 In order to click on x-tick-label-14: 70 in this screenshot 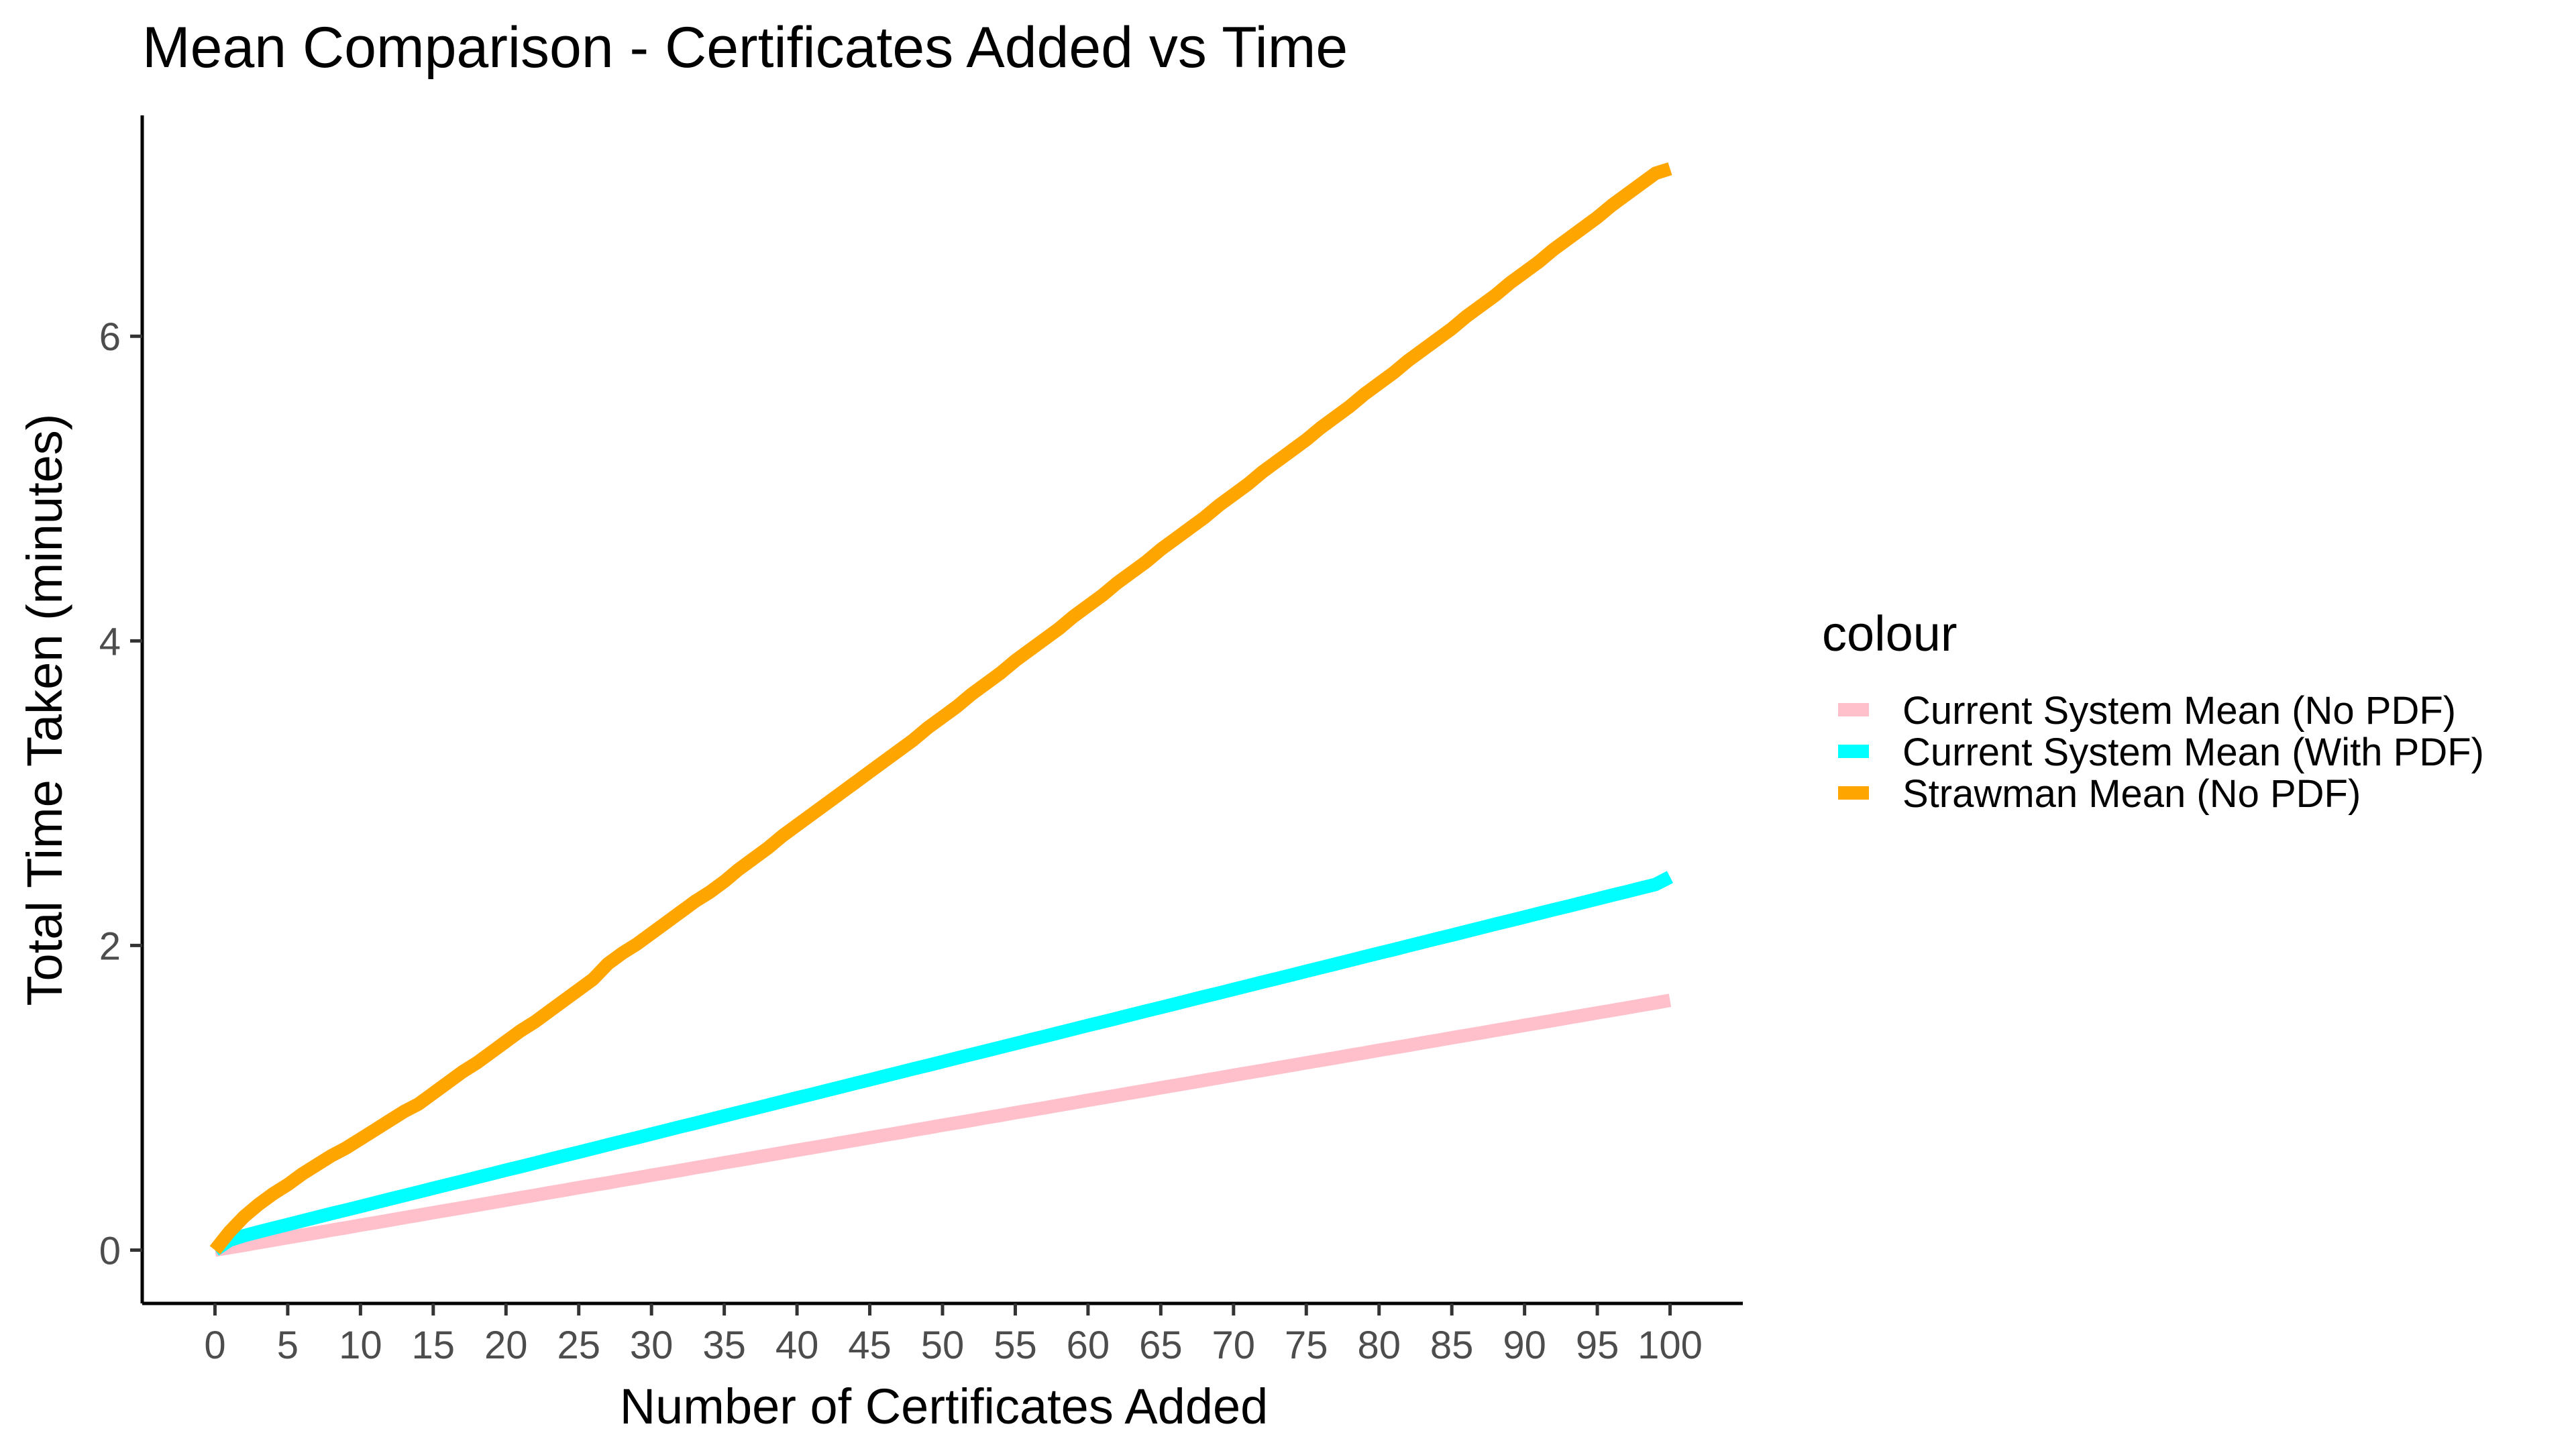, I will do `click(1234, 1345)`.